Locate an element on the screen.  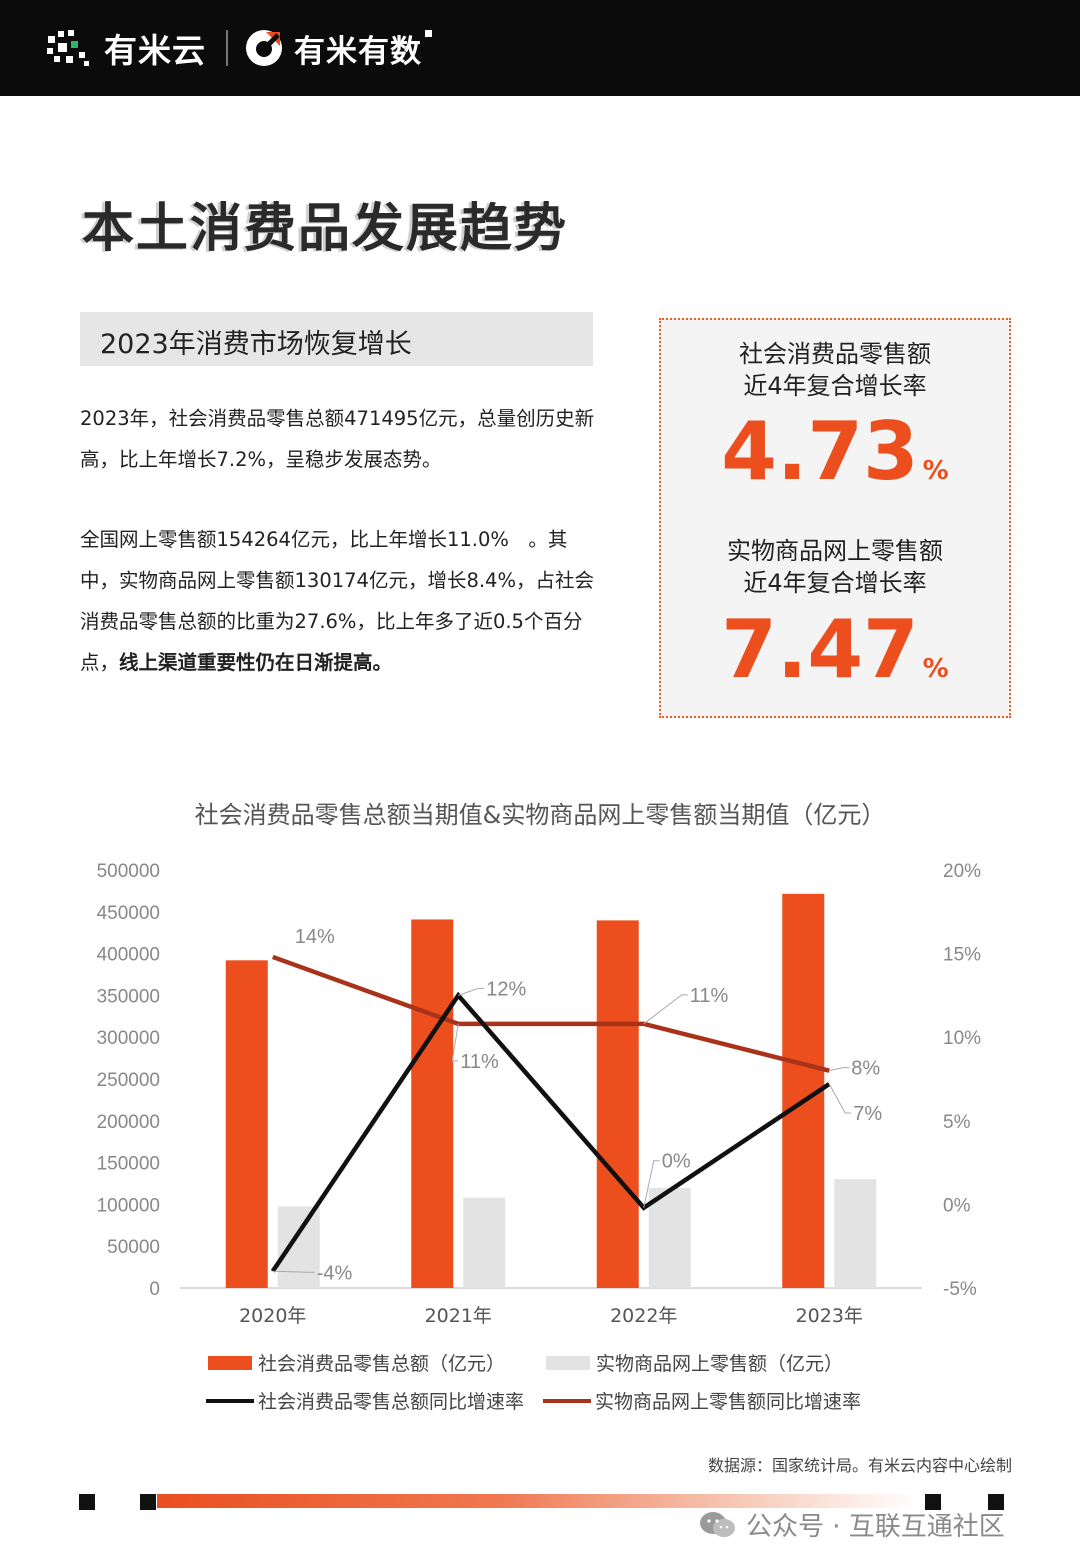
youmi-data-logo: 有米有数 is located at coordinates (344, 48).